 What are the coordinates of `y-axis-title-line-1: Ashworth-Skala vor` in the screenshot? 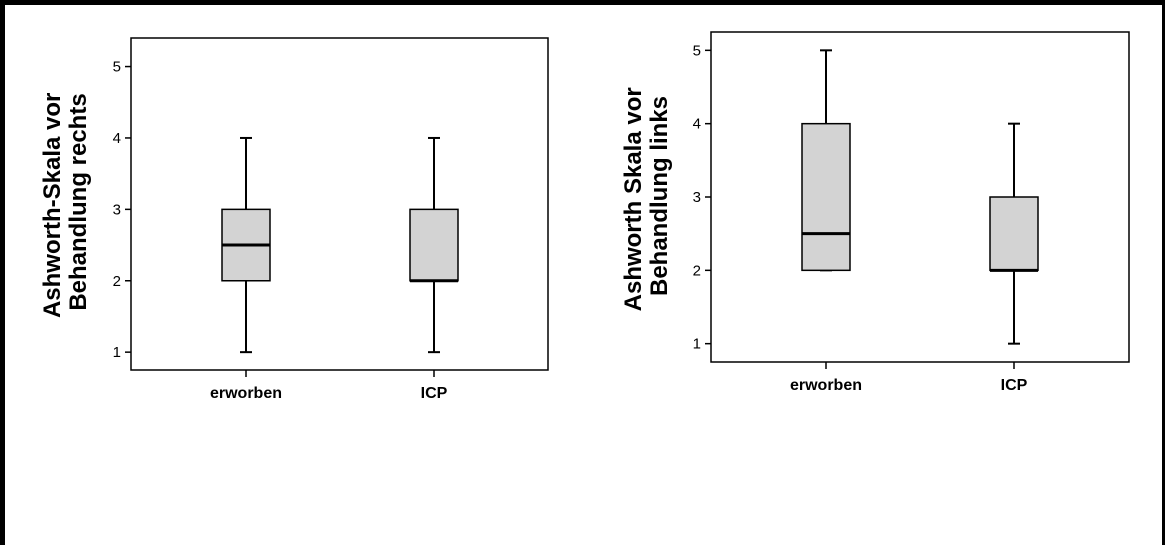 It's located at (52, 205).